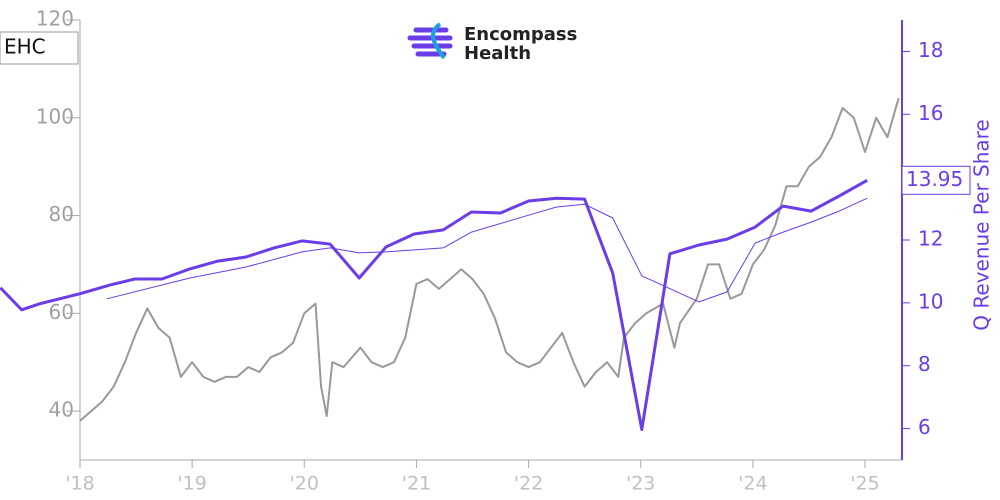  Describe the element at coordinates (61, 410) in the screenshot. I see `y-tick-label: 40` at that location.